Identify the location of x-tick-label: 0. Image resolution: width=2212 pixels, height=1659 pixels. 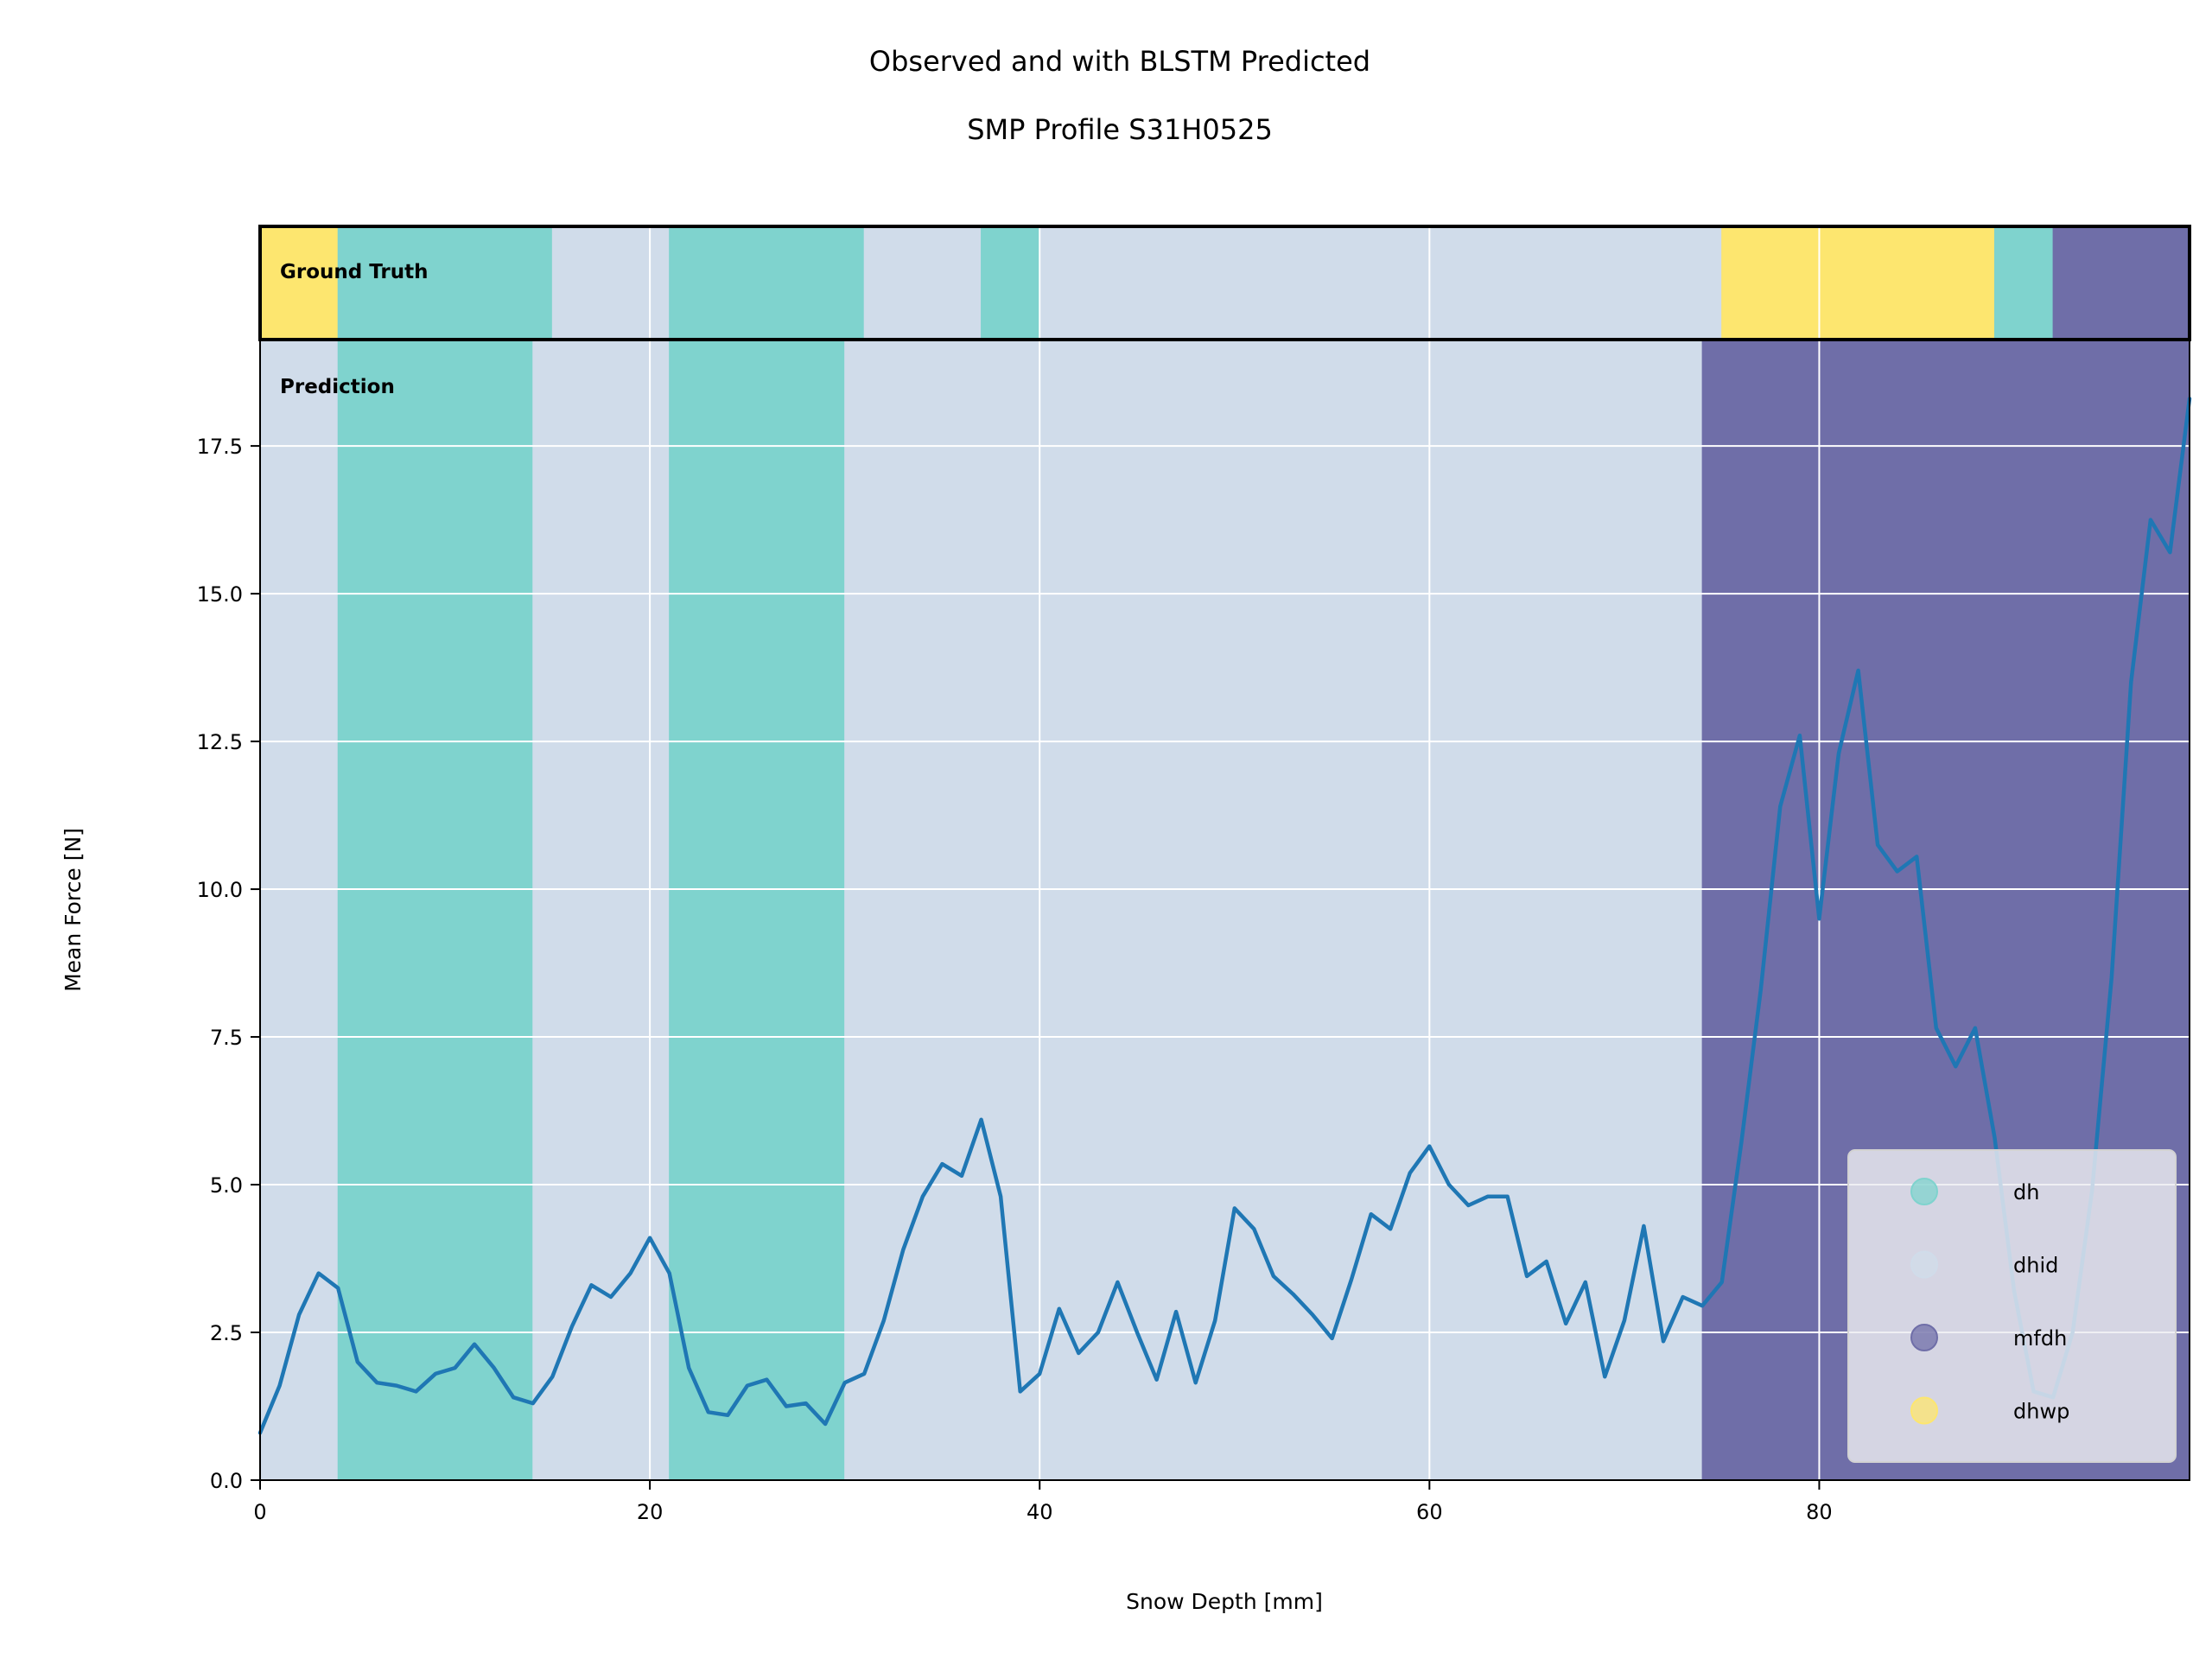
(259, 1512).